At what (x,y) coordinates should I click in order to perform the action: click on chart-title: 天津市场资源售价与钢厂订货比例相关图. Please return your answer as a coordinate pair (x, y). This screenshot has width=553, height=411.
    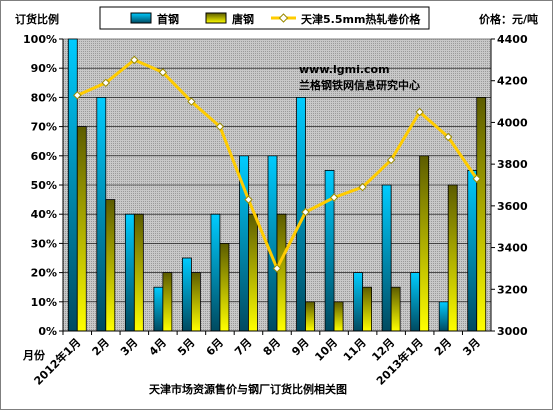
    Looking at the image, I should click on (248, 389).